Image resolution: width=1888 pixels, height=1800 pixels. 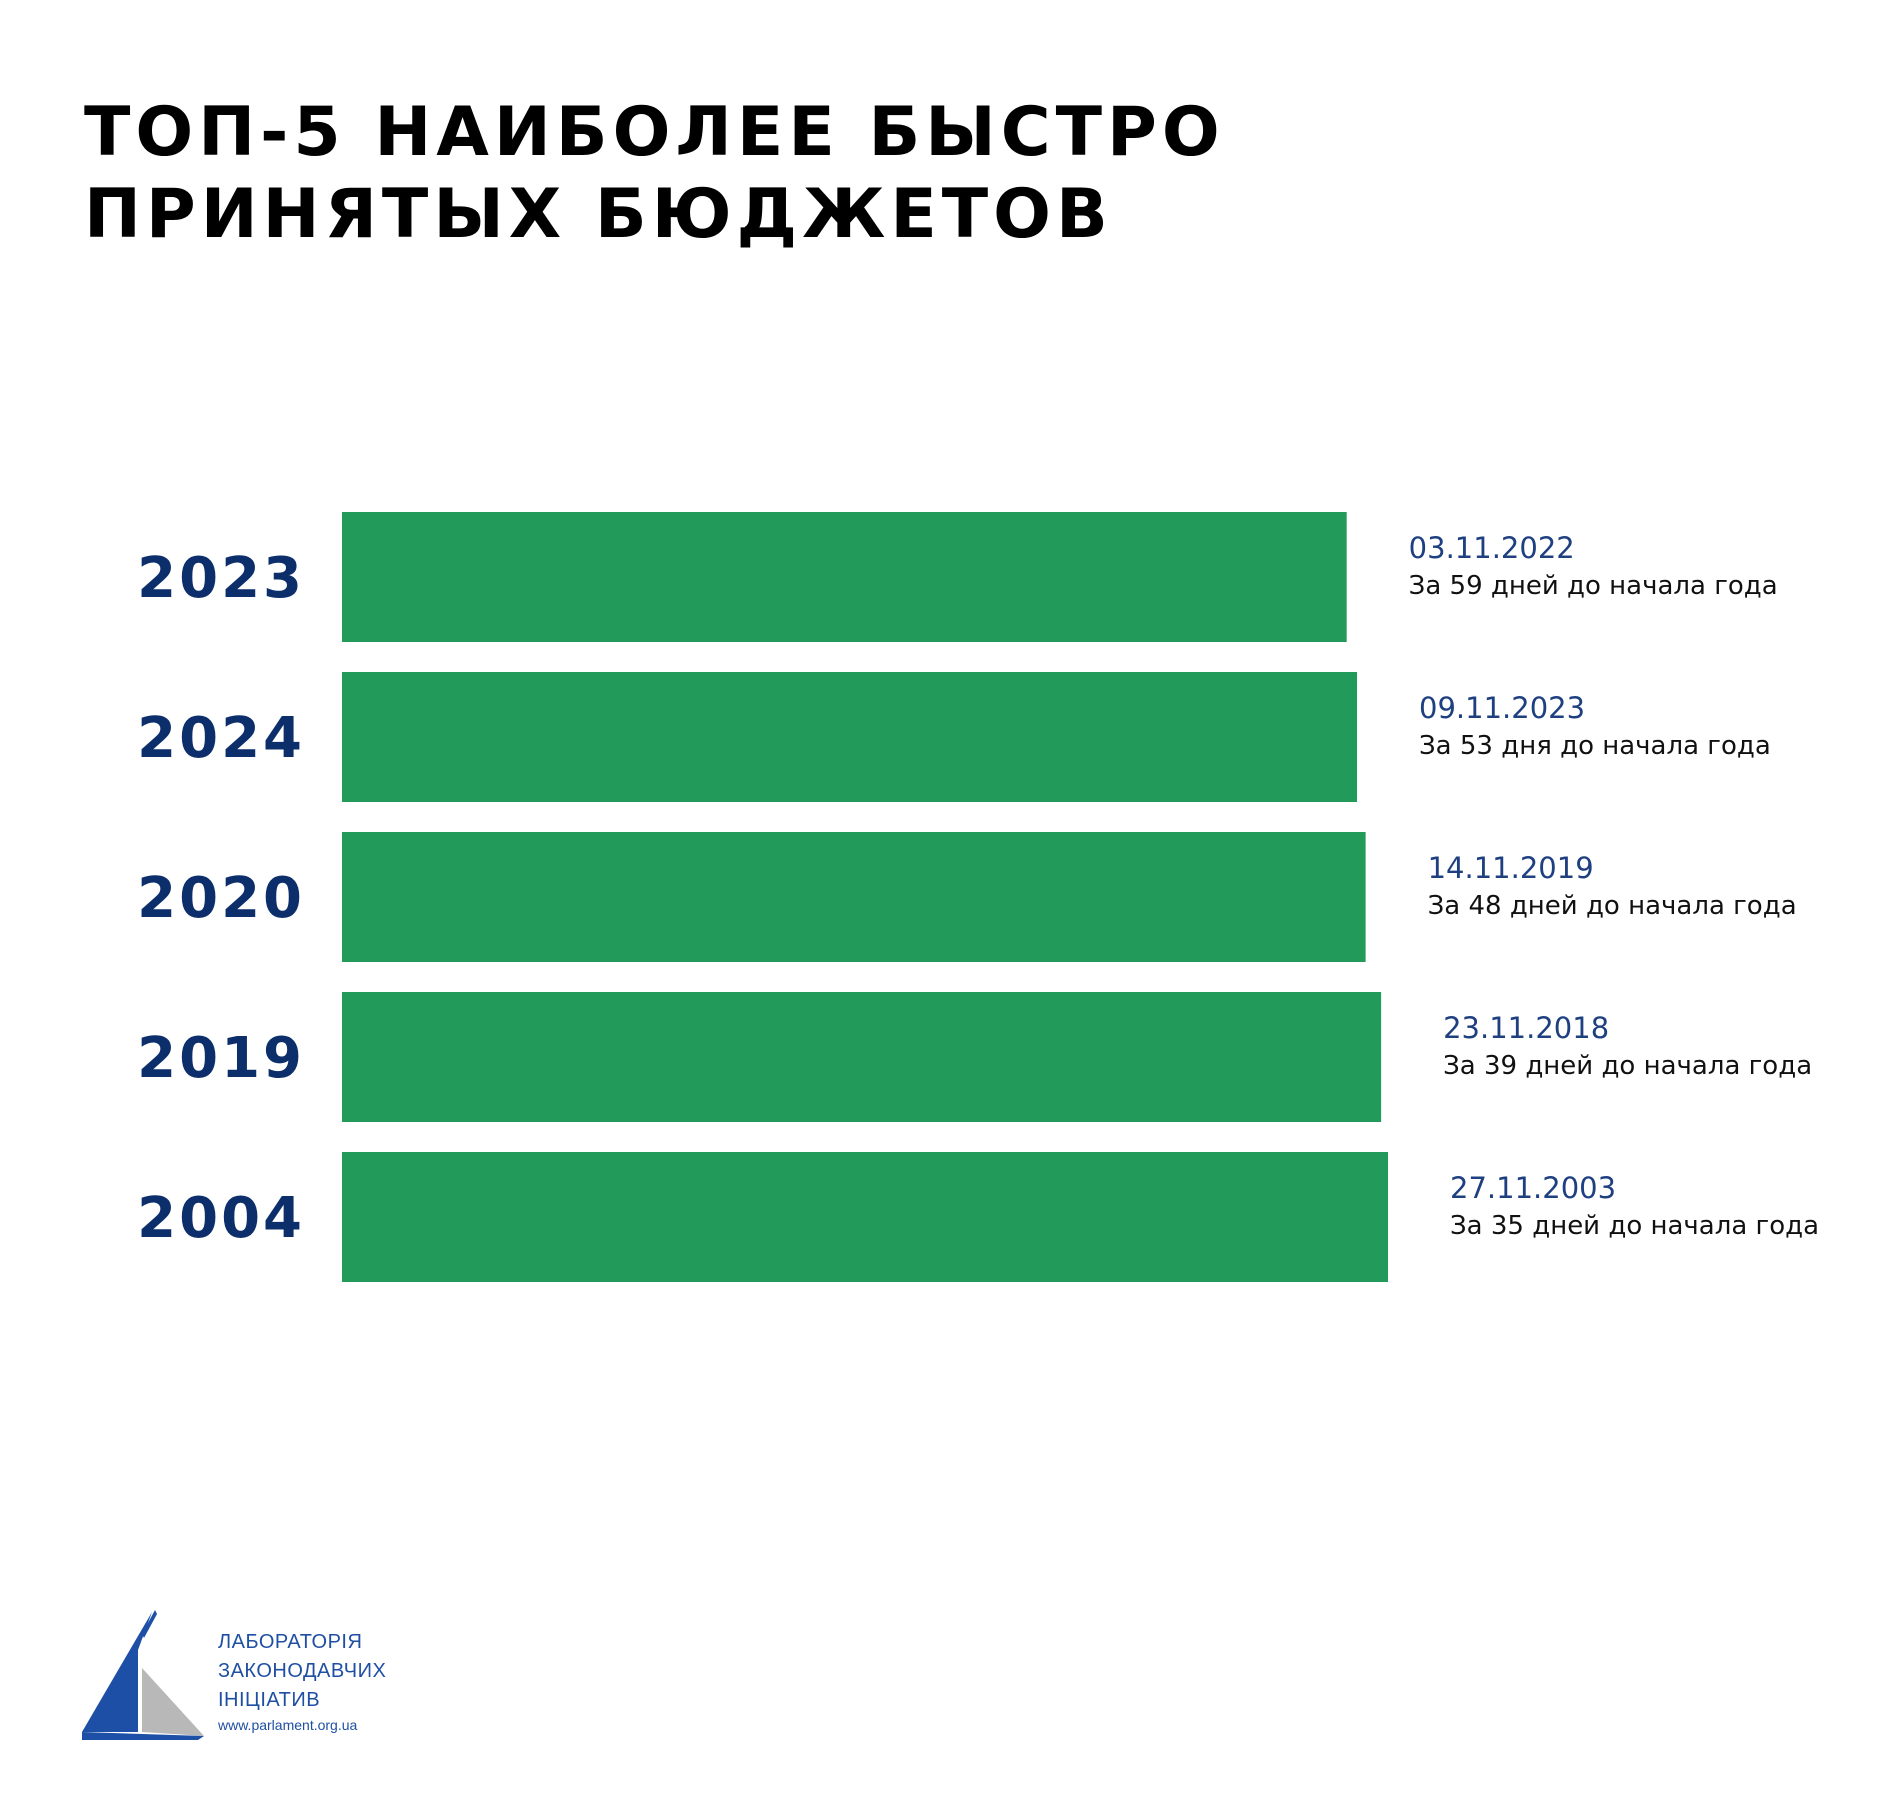 What do you see at coordinates (1533, 1188) in the screenshot?
I see `date-label-2004: 27.11.2003` at bounding box center [1533, 1188].